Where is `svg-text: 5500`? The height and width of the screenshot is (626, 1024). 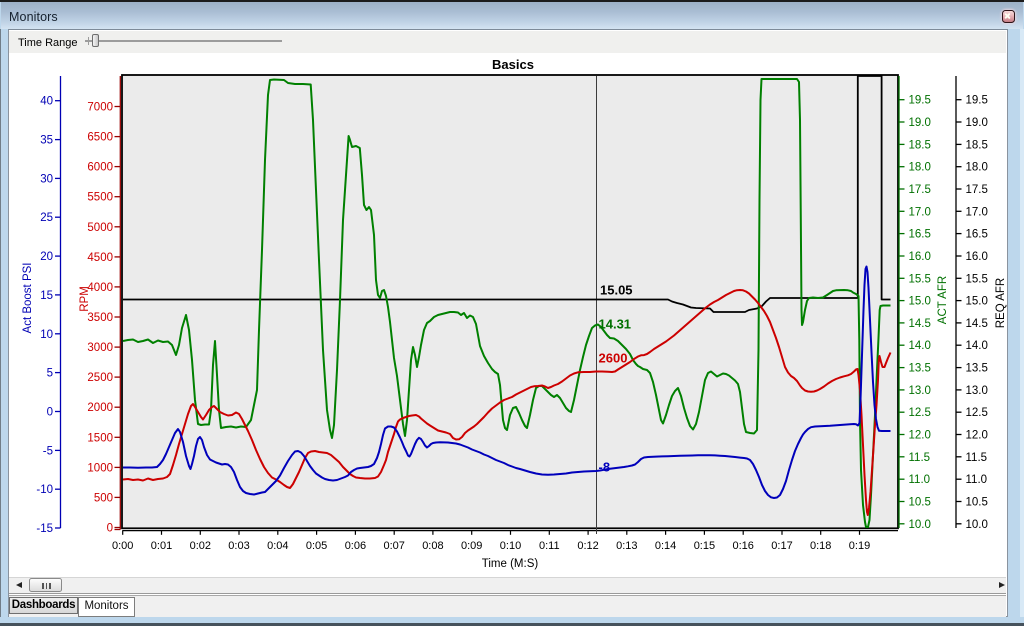 svg-text: 5500 is located at coordinates (100, 198).